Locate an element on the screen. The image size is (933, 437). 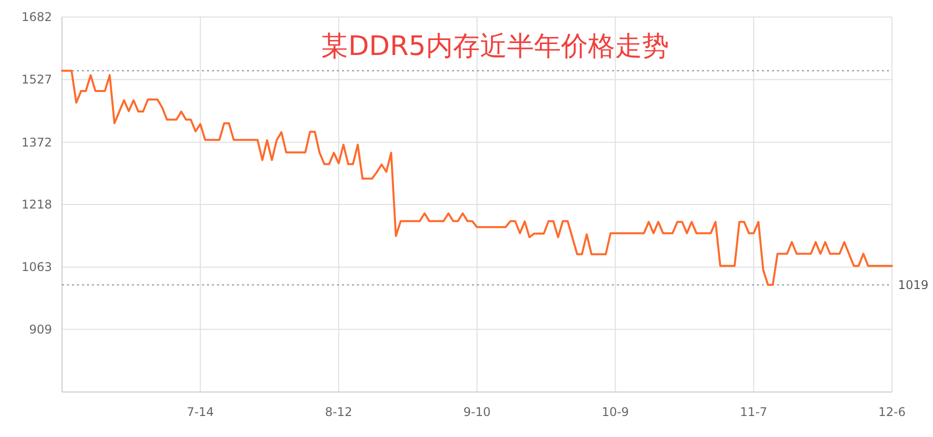
y-tick-label: 1682 is located at coordinates (36, 17).